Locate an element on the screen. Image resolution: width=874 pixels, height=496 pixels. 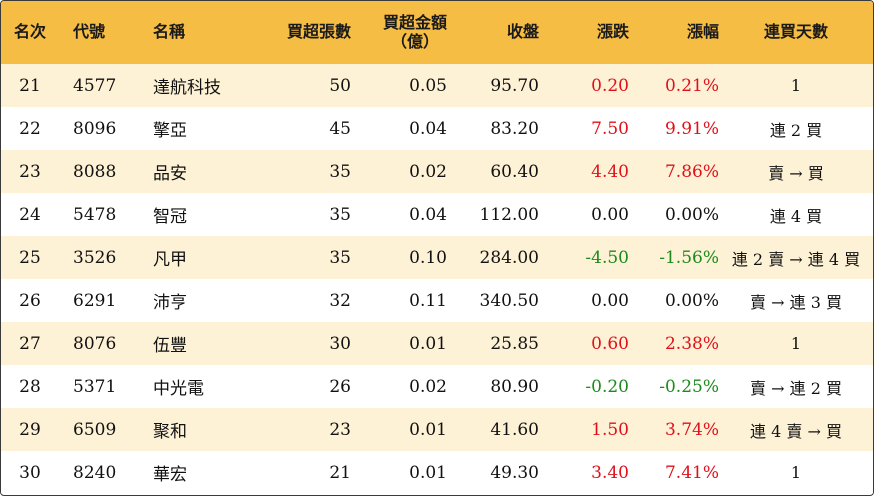
name-cell: 中光電 is located at coordinates (178, 389).